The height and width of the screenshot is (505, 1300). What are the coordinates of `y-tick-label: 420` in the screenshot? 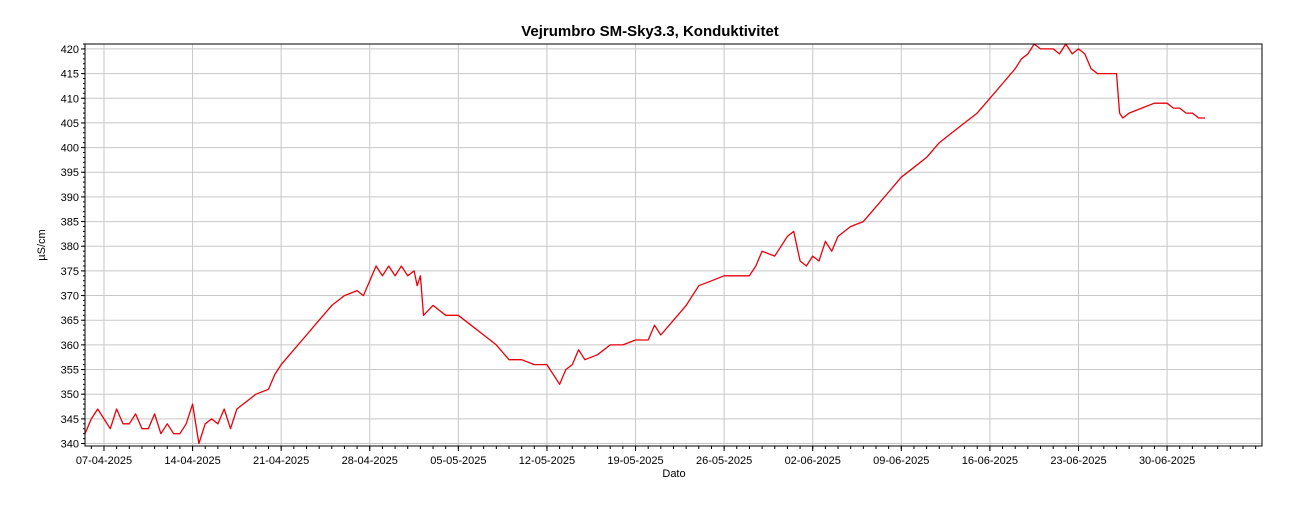 It's located at (70, 50).